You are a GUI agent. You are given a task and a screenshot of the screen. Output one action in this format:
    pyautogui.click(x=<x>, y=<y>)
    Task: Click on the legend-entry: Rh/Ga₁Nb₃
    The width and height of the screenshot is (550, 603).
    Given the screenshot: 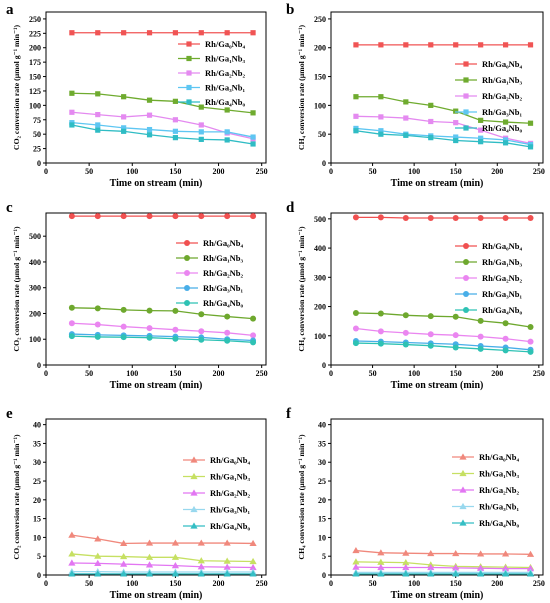 What is the action you would take?
    pyautogui.click(x=212, y=59)
    